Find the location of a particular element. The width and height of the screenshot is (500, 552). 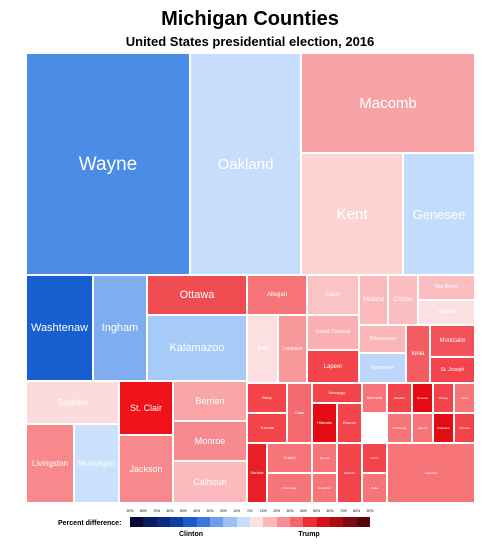

county-label-osceola: Osceola is located at coordinates (422, 397).